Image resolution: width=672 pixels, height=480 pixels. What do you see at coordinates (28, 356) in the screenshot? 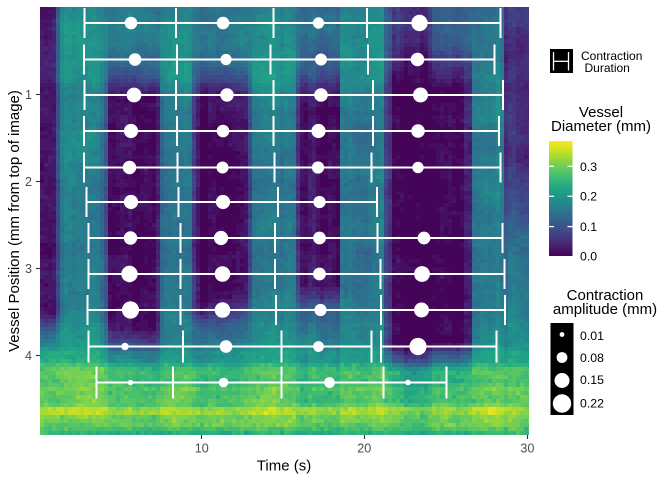
I see `svg-text: 4` at bounding box center [28, 356].